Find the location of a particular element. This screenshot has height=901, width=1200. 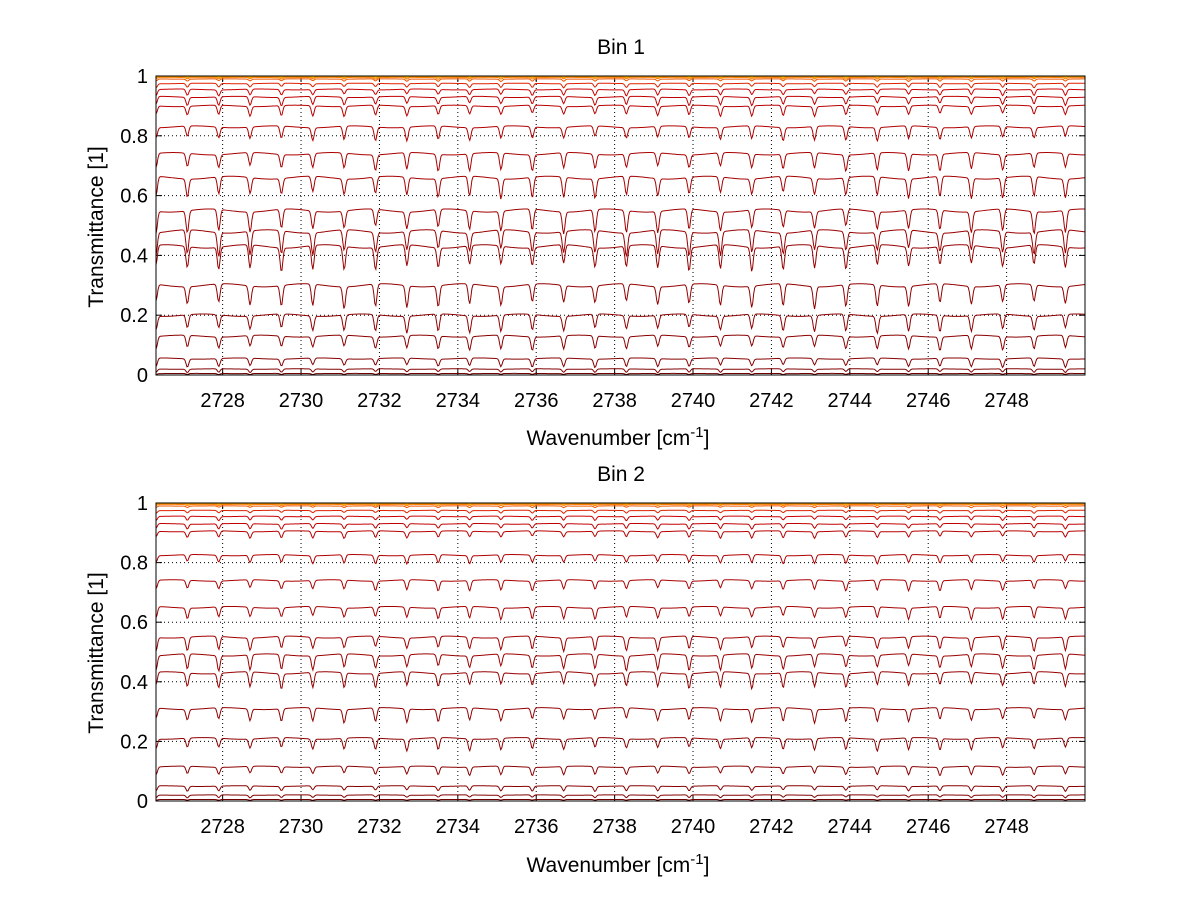

chart-title: Bin 2 is located at coordinates (621, 474).